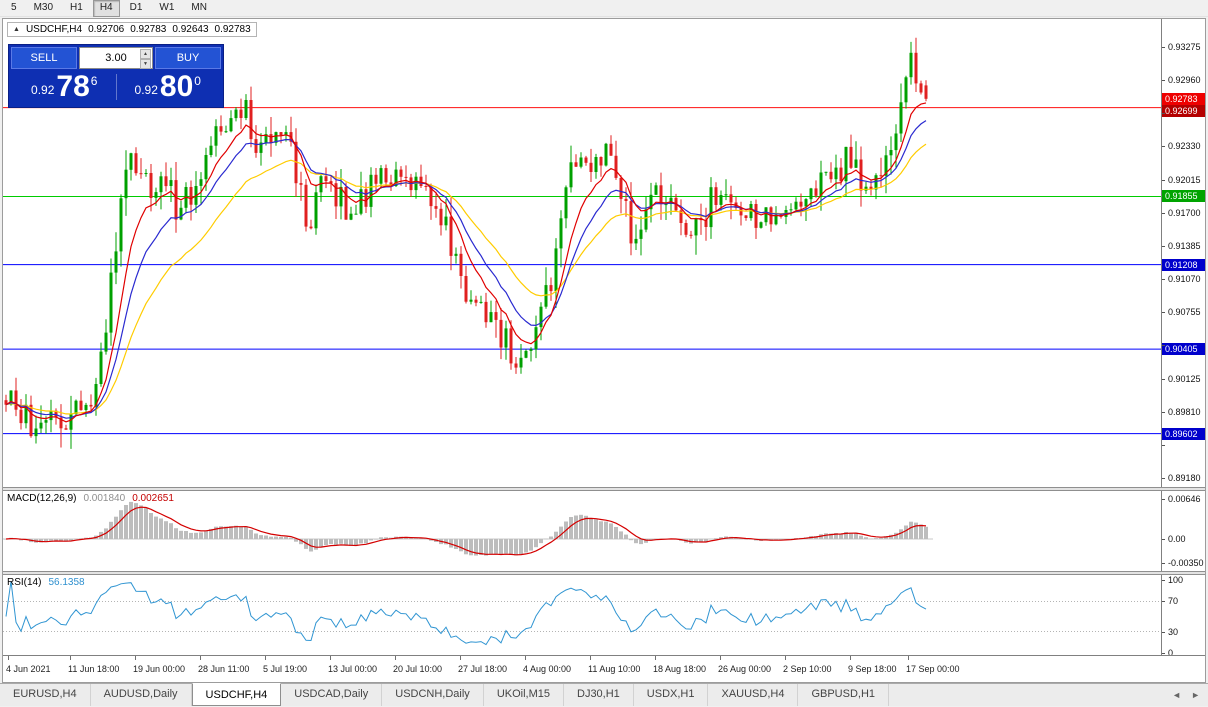 The height and width of the screenshot is (707, 1208). What do you see at coordinates (136, 7) in the screenshot?
I see `timeframe-button-d1: D1` at bounding box center [136, 7].